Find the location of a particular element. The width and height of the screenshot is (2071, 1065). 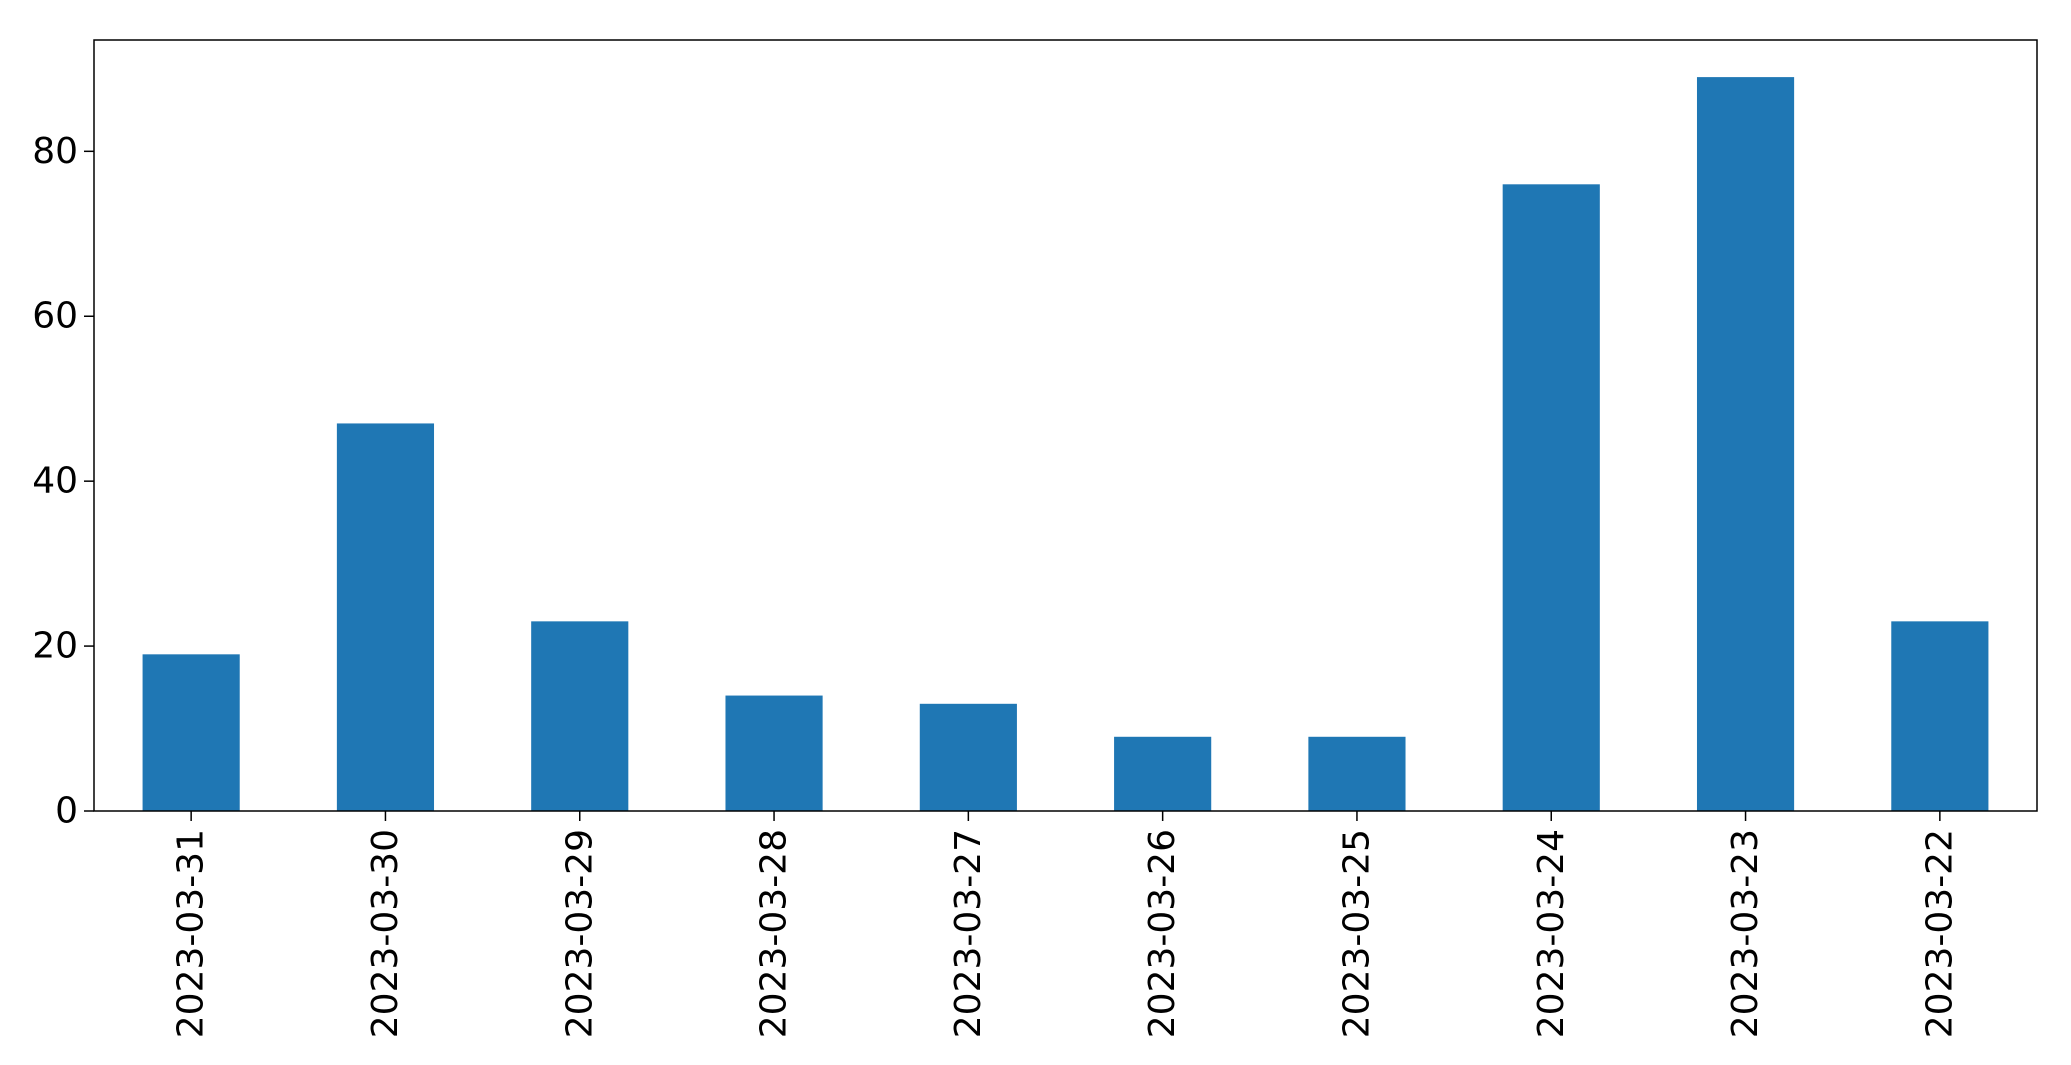

y-tick-label: 60 is located at coordinates (55, 316).